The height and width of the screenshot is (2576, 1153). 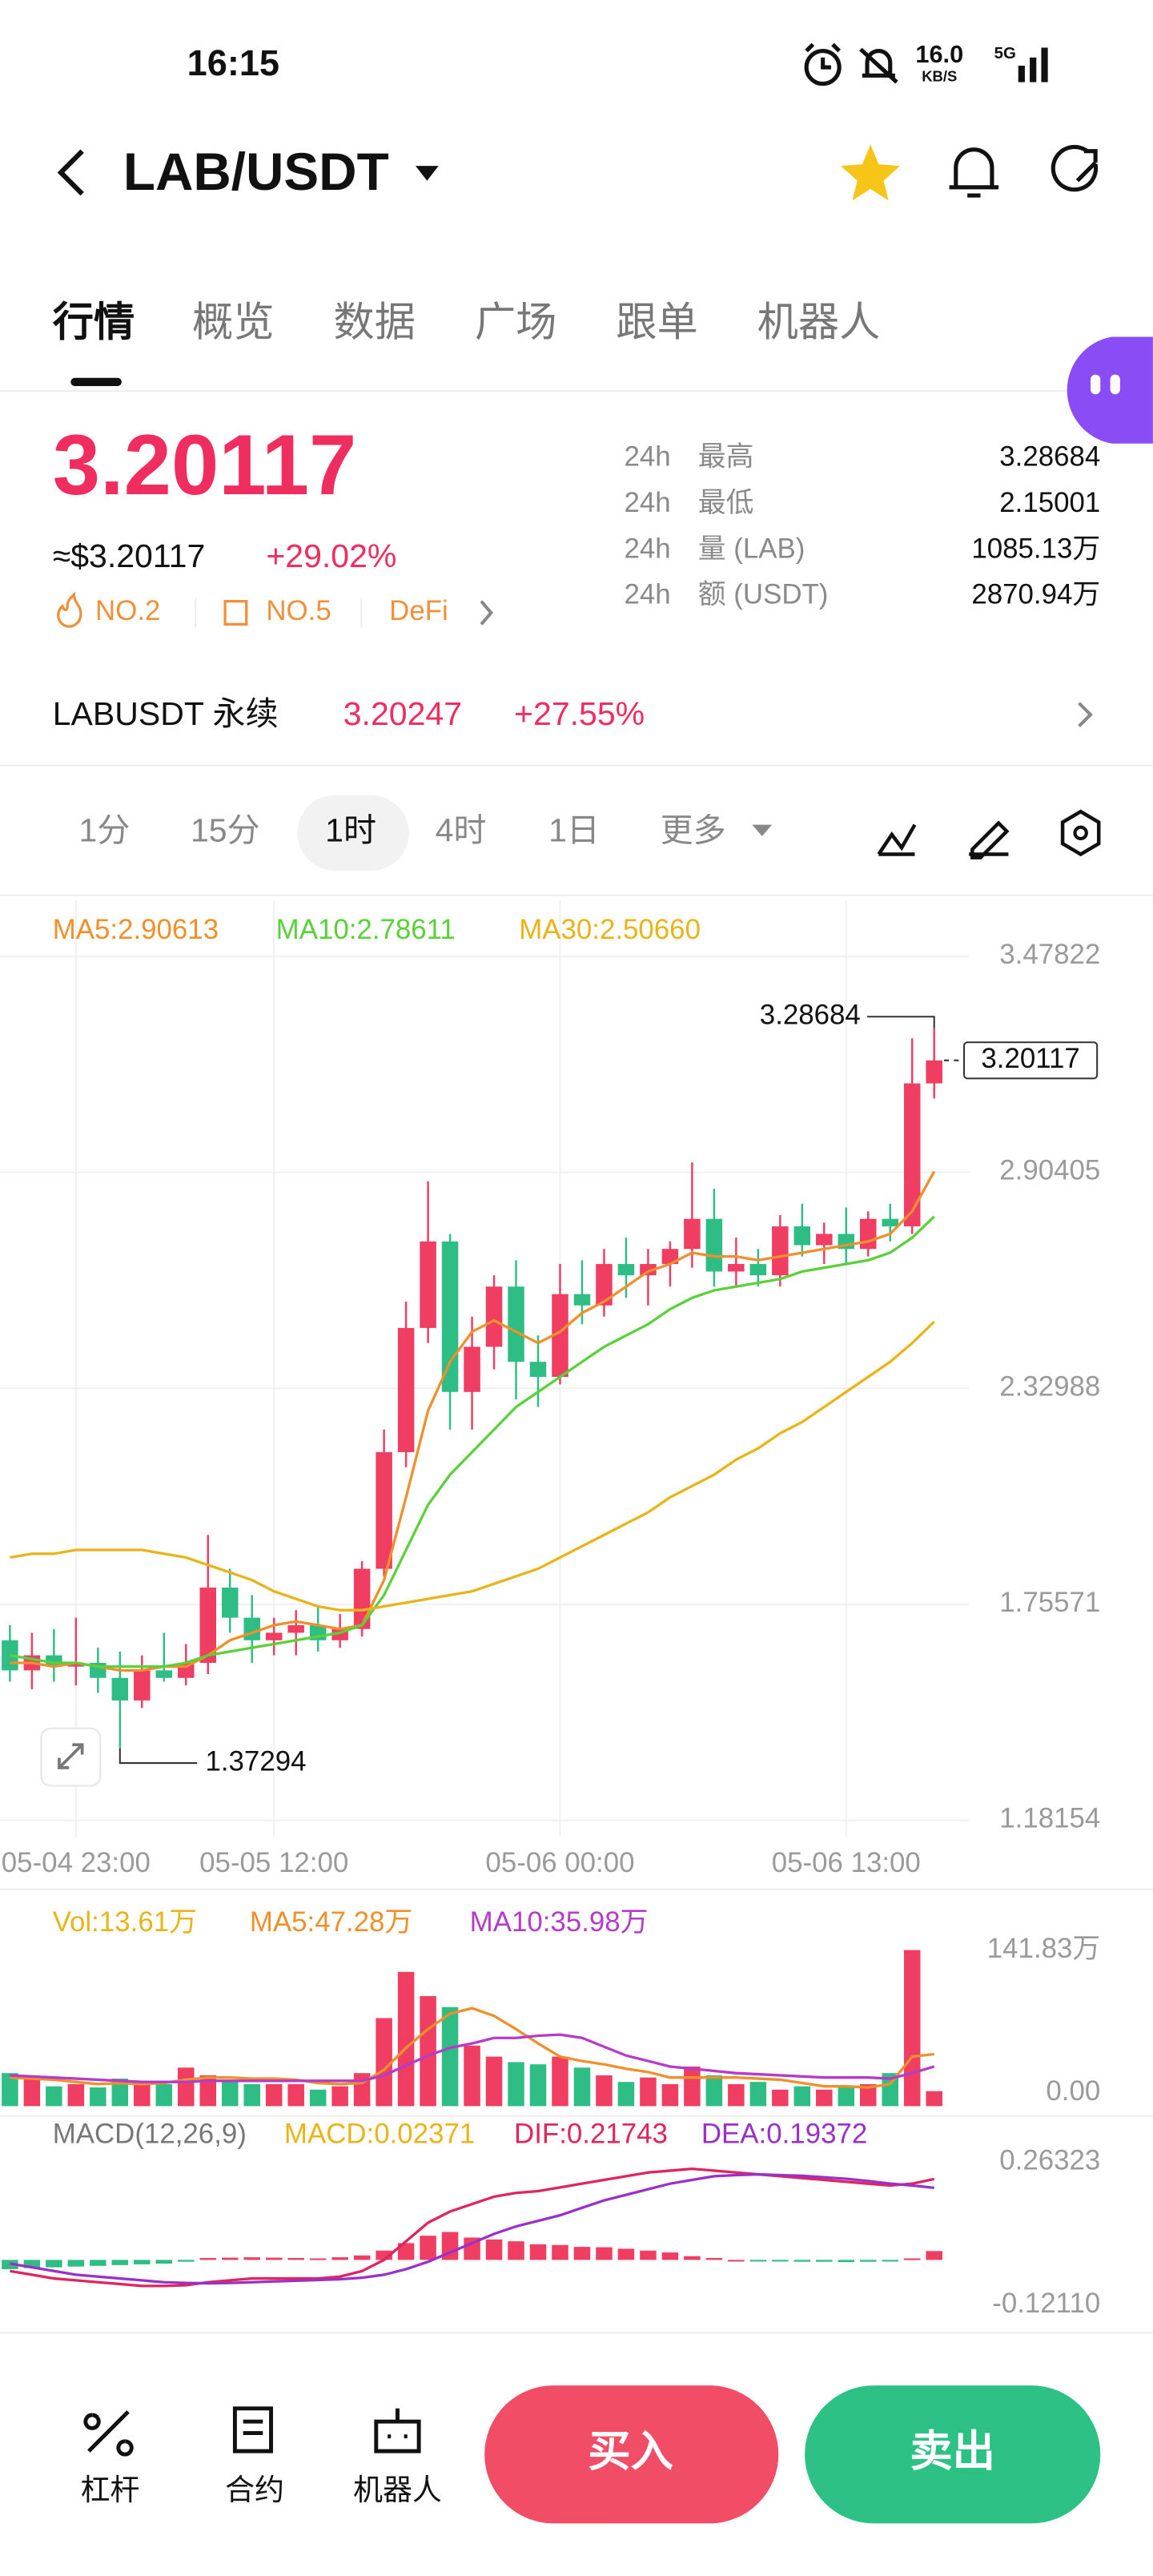 I want to click on pair-dropdown, so click(x=428, y=174).